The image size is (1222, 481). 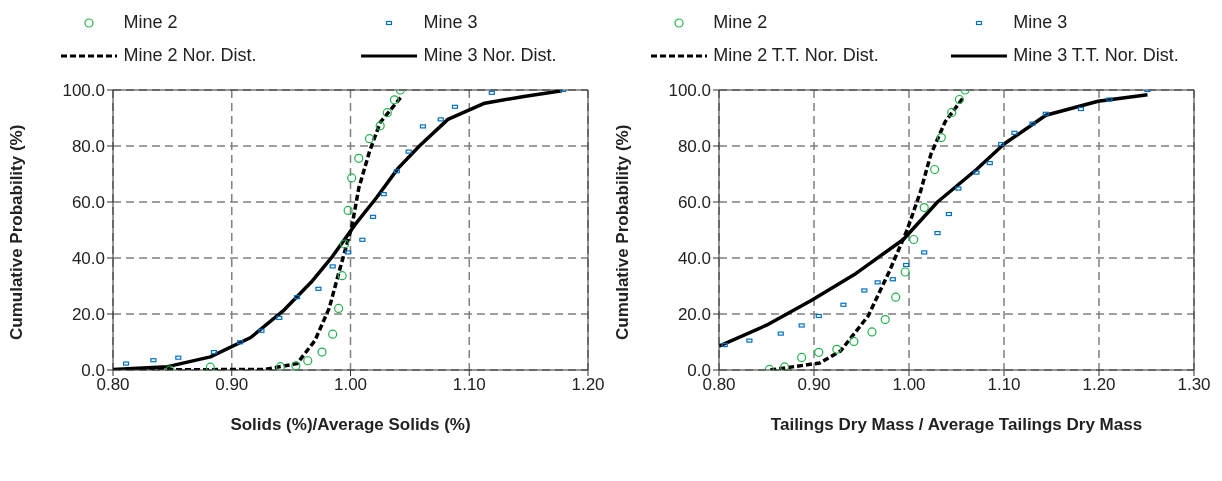 I want to click on x-axis-title: Tailings Dry Mass / Average Tailings Dry Mass, so click(x=956, y=424).